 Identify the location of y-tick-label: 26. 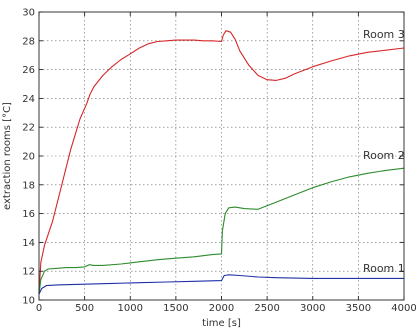
(28, 70).